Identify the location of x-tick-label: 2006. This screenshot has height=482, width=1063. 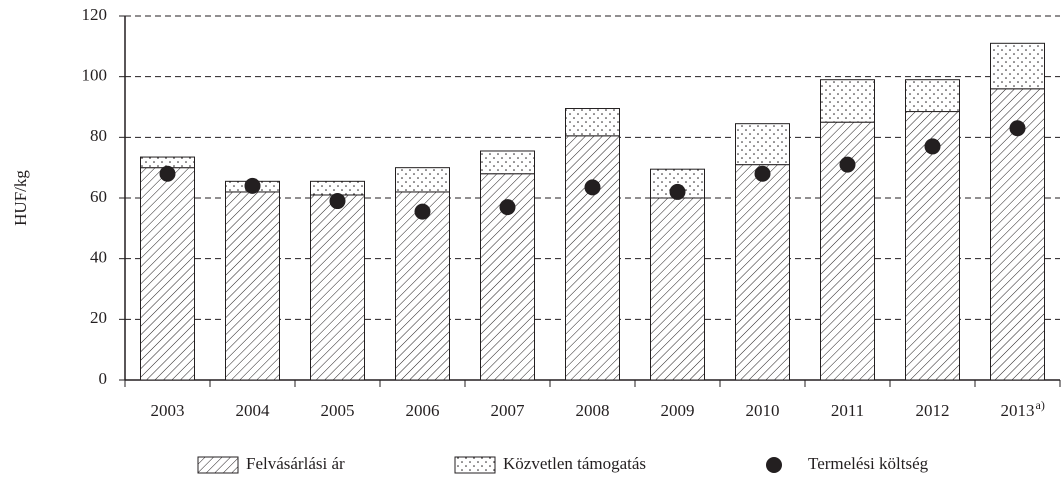
(423, 410).